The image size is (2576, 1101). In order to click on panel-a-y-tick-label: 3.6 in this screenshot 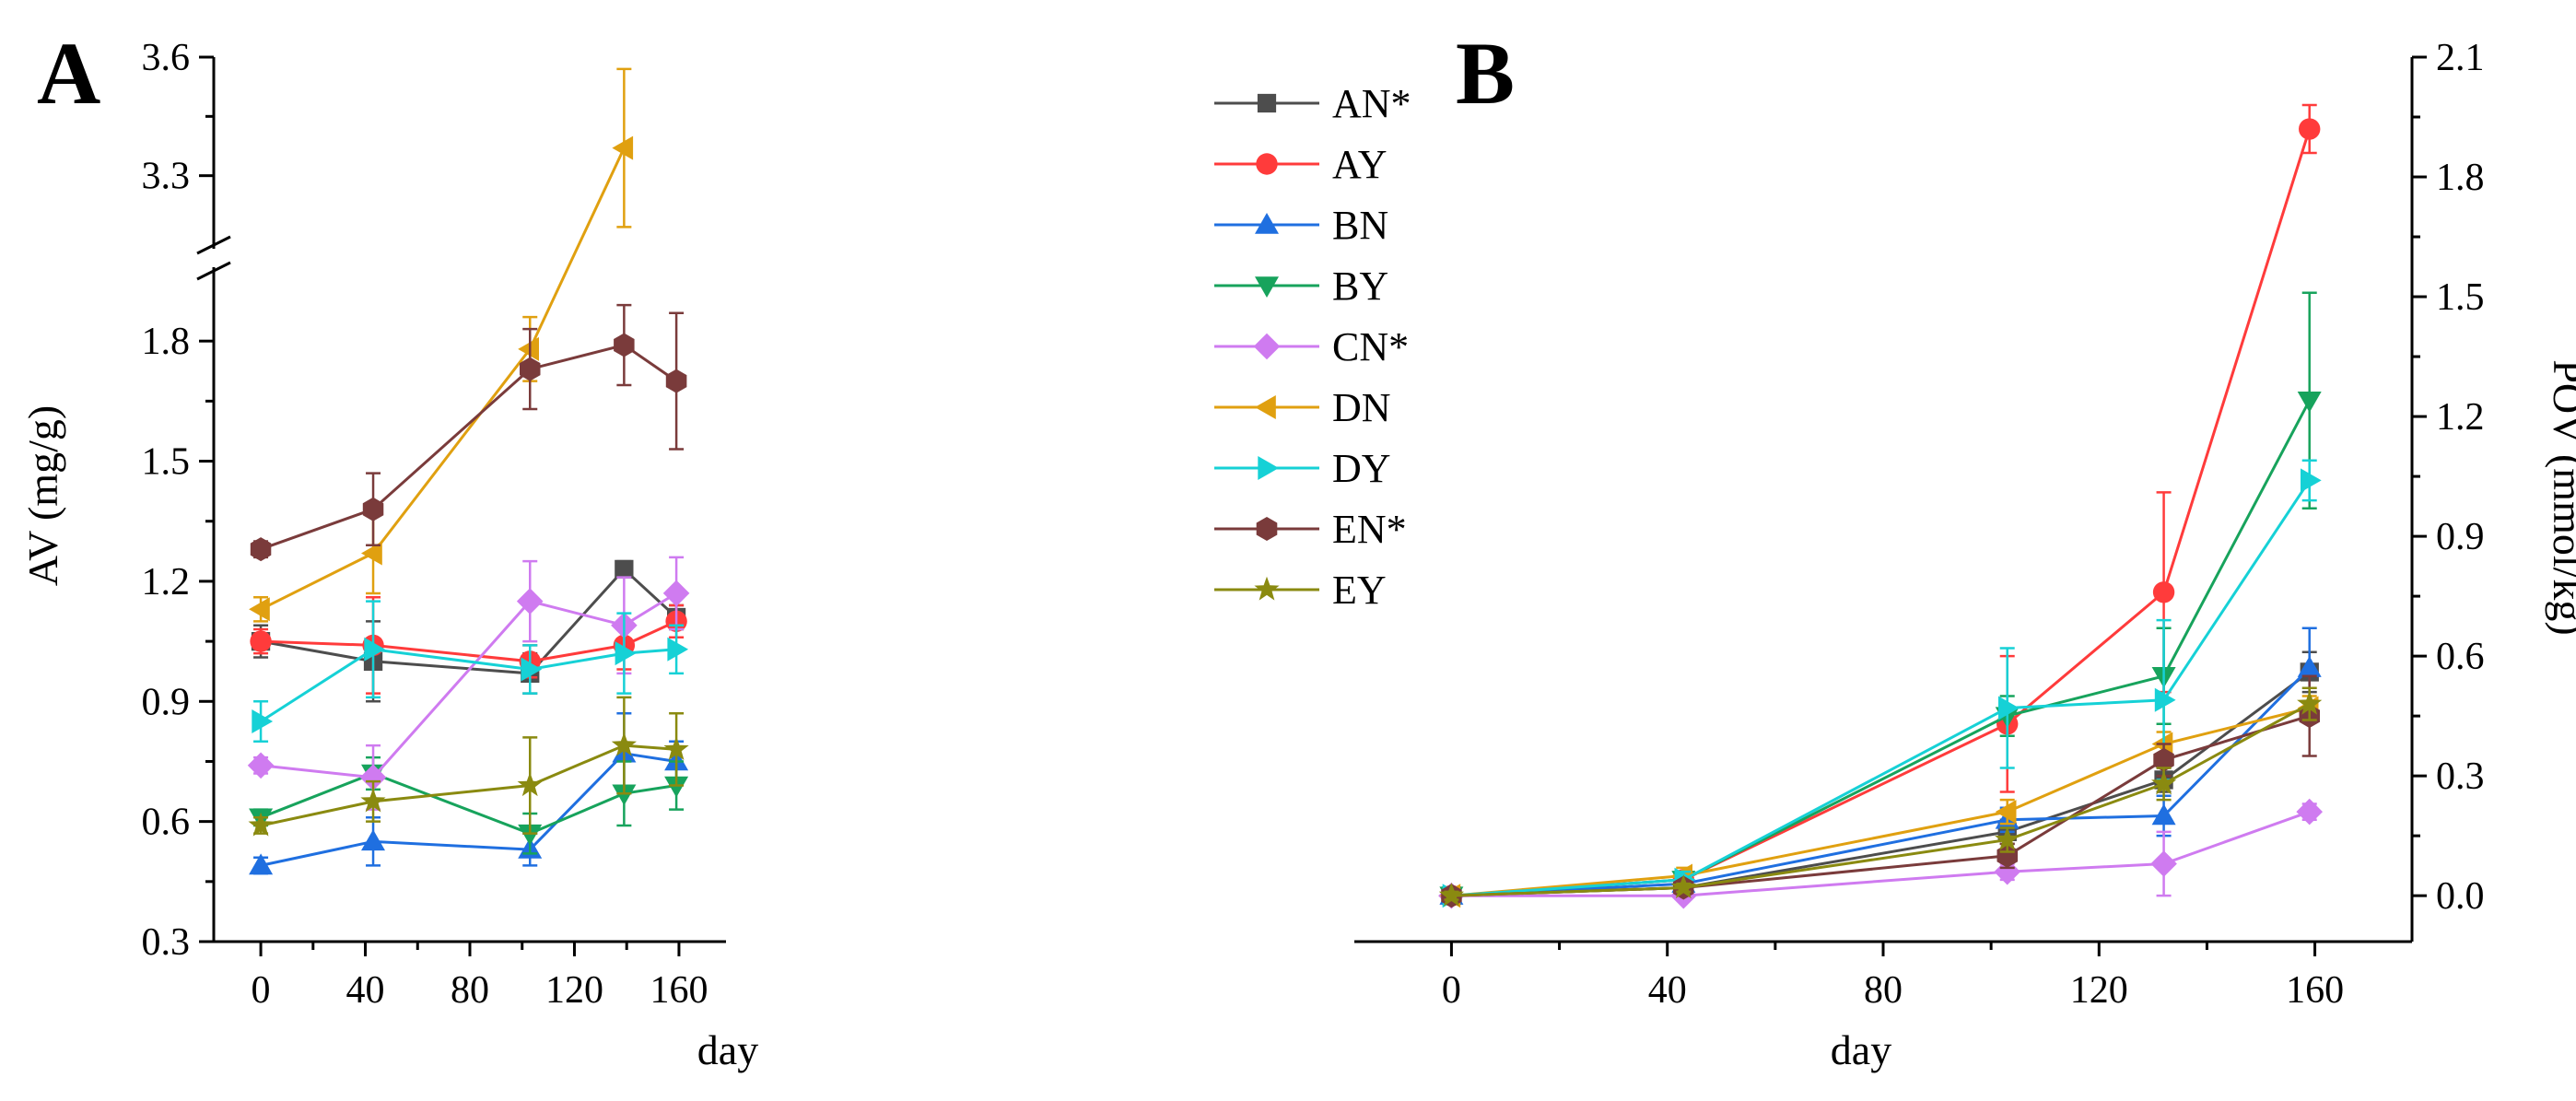, I will do `click(166, 58)`.